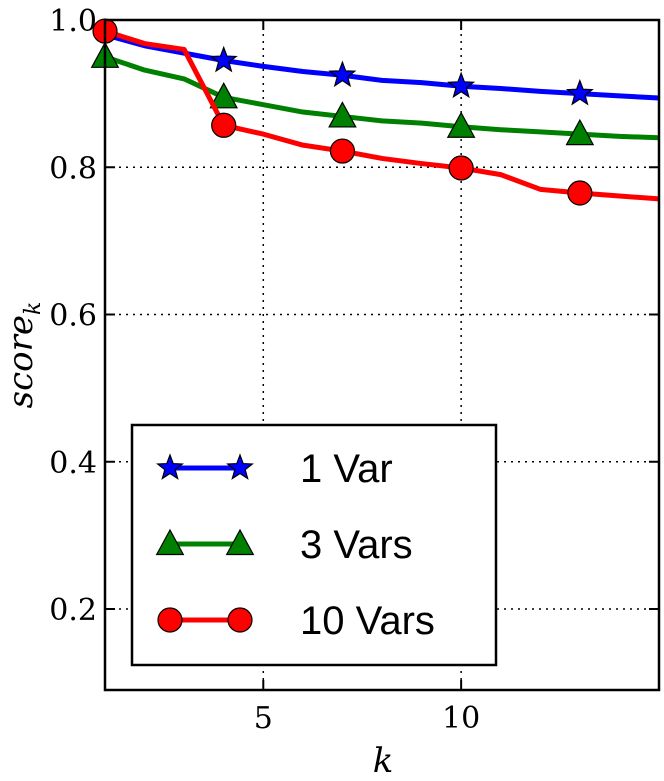 Image resolution: width=664 pixels, height=781 pixels. Describe the element at coordinates (73, 21) in the screenshot. I see `y-tick-label: 1.0` at that location.